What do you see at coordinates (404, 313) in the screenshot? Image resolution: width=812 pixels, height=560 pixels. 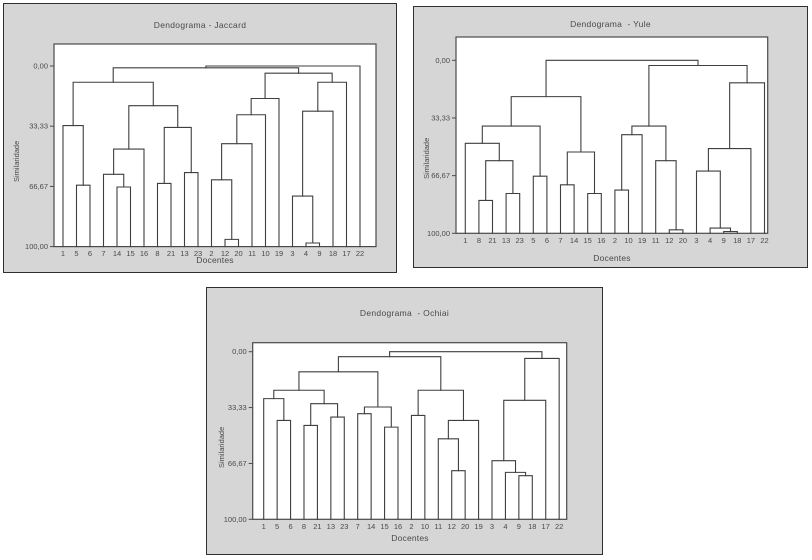 I see `panel-title: Dendograma - Ochiai` at bounding box center [404, 313].